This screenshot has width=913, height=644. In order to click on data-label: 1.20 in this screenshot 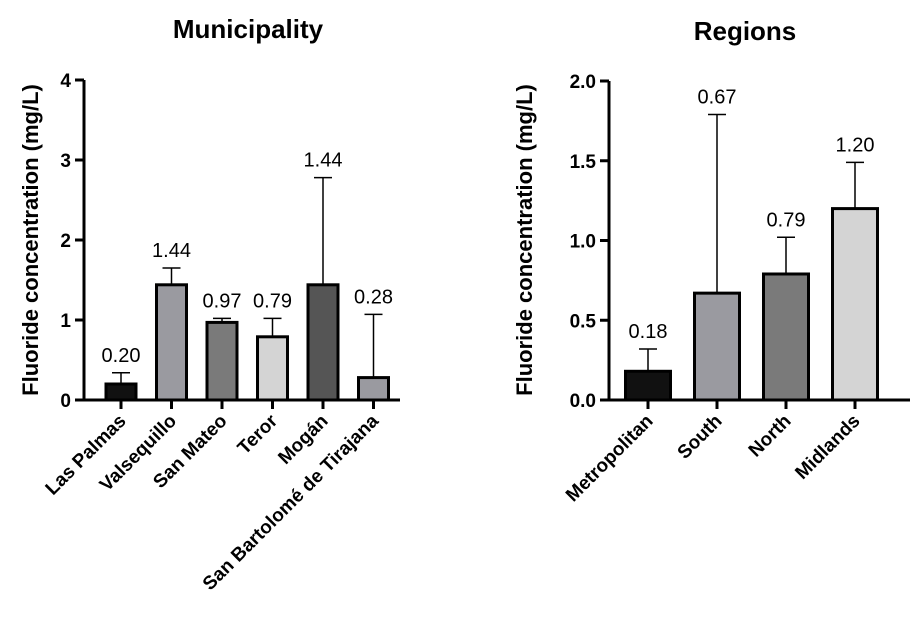, I will do `click(855, 145)`.